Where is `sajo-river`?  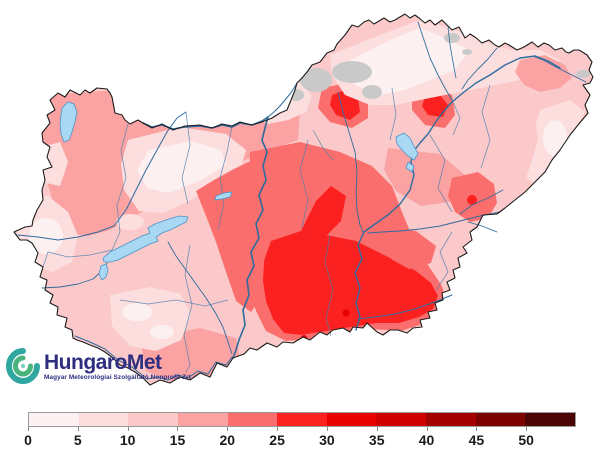 sajo-river is located at coordinates (435, 61).